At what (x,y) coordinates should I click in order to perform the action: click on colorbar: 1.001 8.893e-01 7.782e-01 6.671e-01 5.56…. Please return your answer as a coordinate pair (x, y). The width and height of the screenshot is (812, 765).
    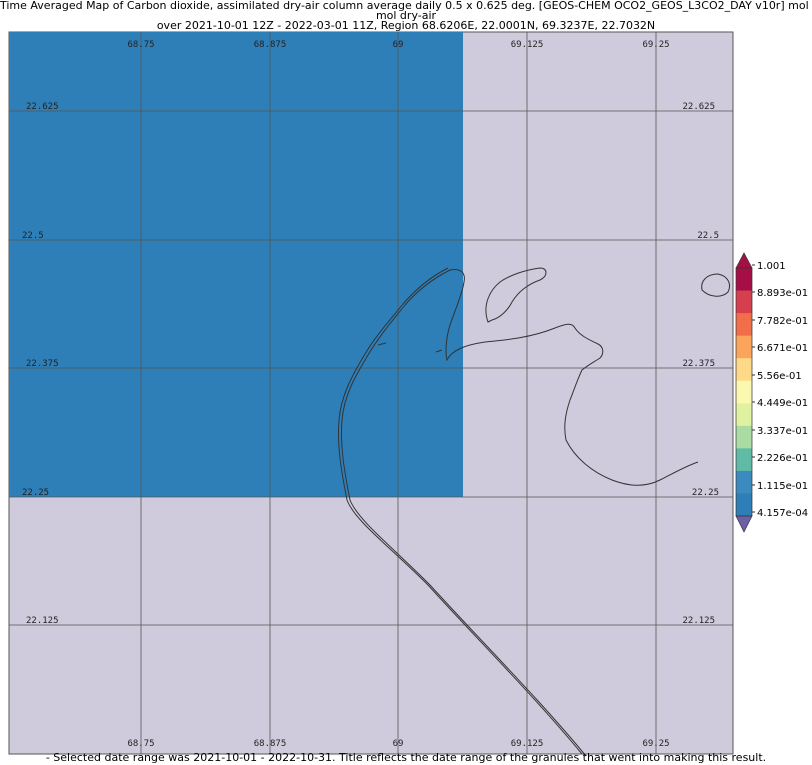
    Looking at the image, I should click on (771, 392).